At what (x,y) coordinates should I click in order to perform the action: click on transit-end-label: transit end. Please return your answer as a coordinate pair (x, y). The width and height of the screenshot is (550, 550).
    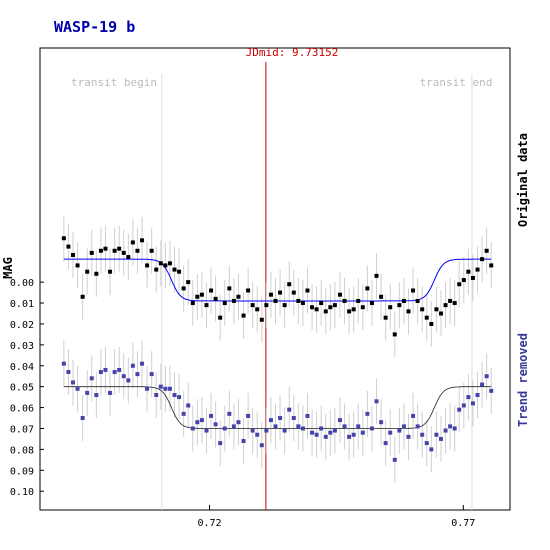
    Looking at the image, I should click on (456, 82).